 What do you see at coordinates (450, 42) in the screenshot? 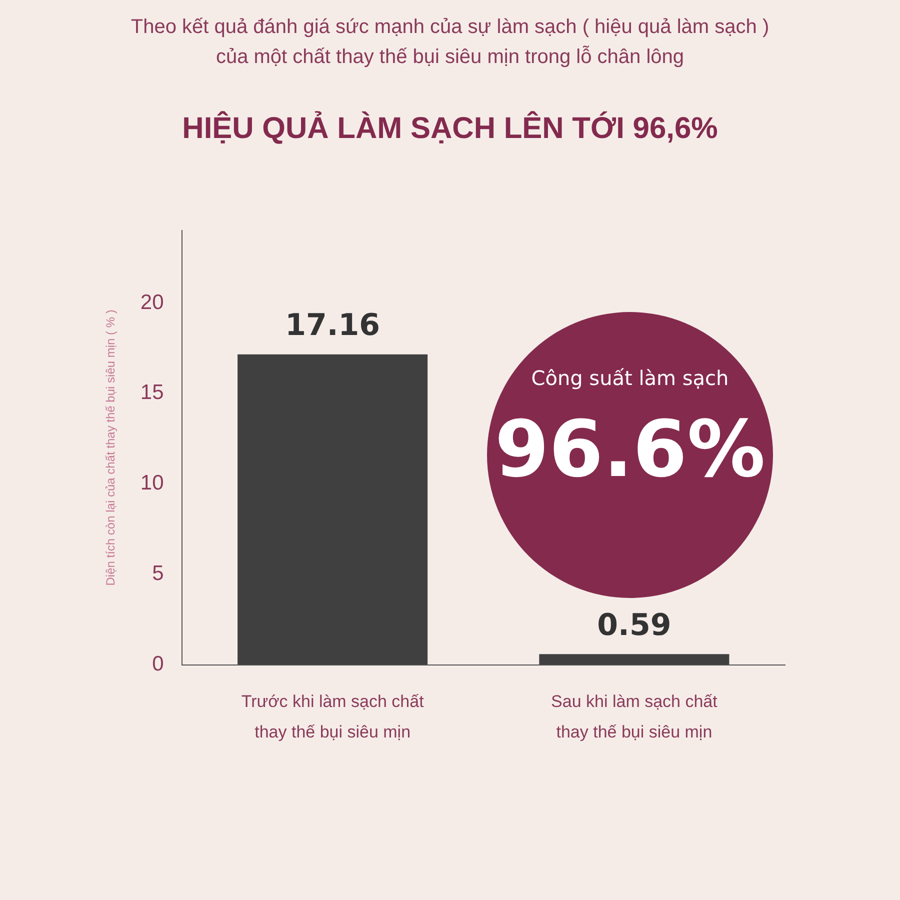
I see `chart-subtitle: Theo kết quả đánh giá sức mạnh của sự làm sạch ( hiệu quả làm sạch ) của một chất thay thế bụi siêu mịn trong lỗ chân lông` at bounding box center [450, 42].